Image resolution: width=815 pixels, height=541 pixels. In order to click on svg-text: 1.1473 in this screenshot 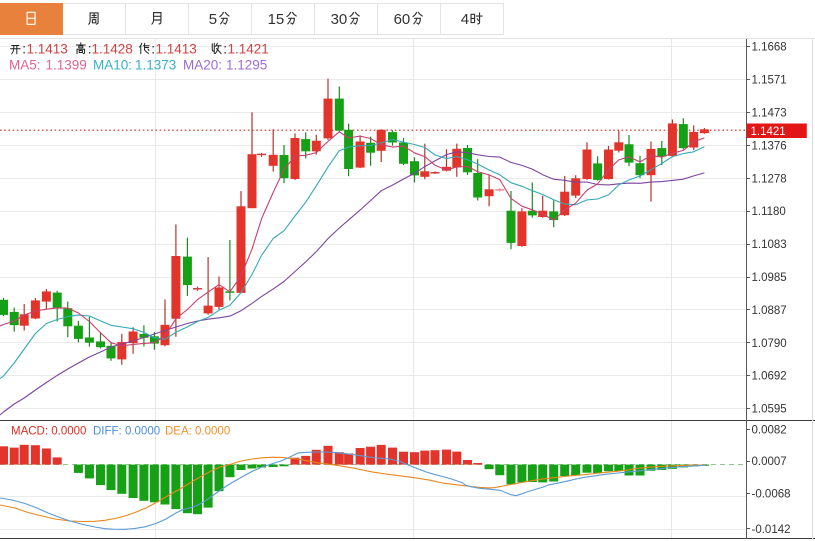, I will do `click(769, 114)`.